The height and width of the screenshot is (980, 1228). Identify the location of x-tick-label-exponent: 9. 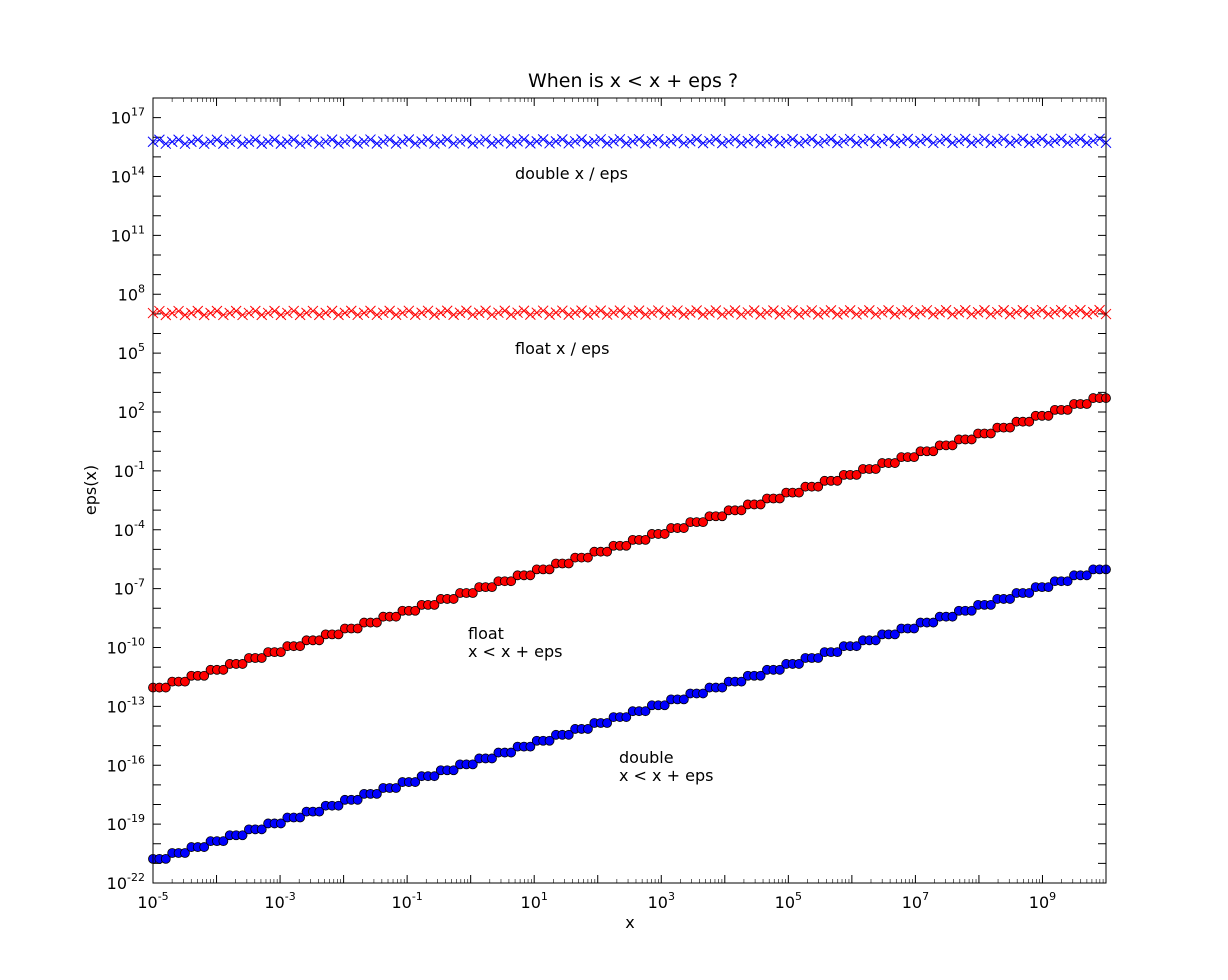
(1052, 896).